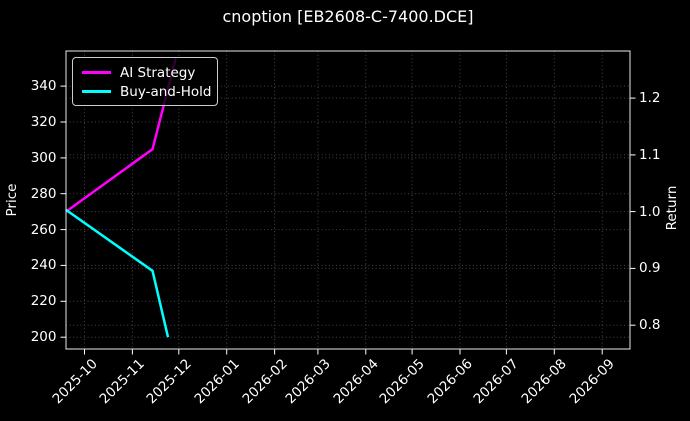 The width and height of the screenshot is (690, 421). Describe the element at coordinates (43, 265) in the screenshot. I see `y-tick-label-left: 240` at that location.